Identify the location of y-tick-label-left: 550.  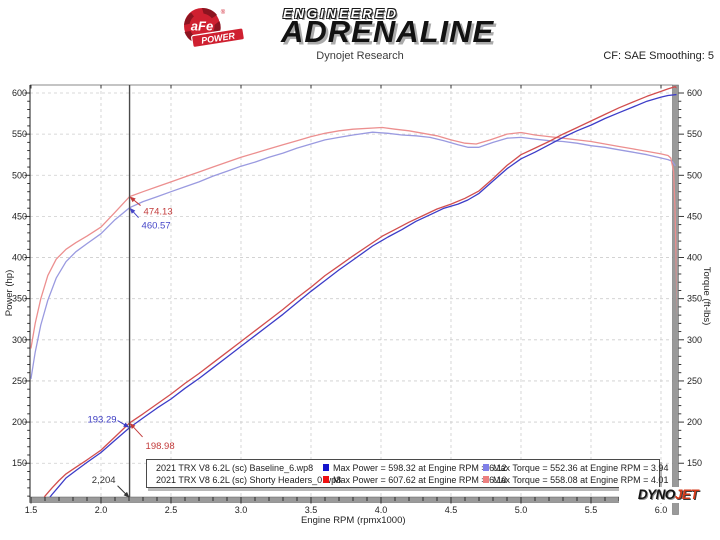
(19, 134).